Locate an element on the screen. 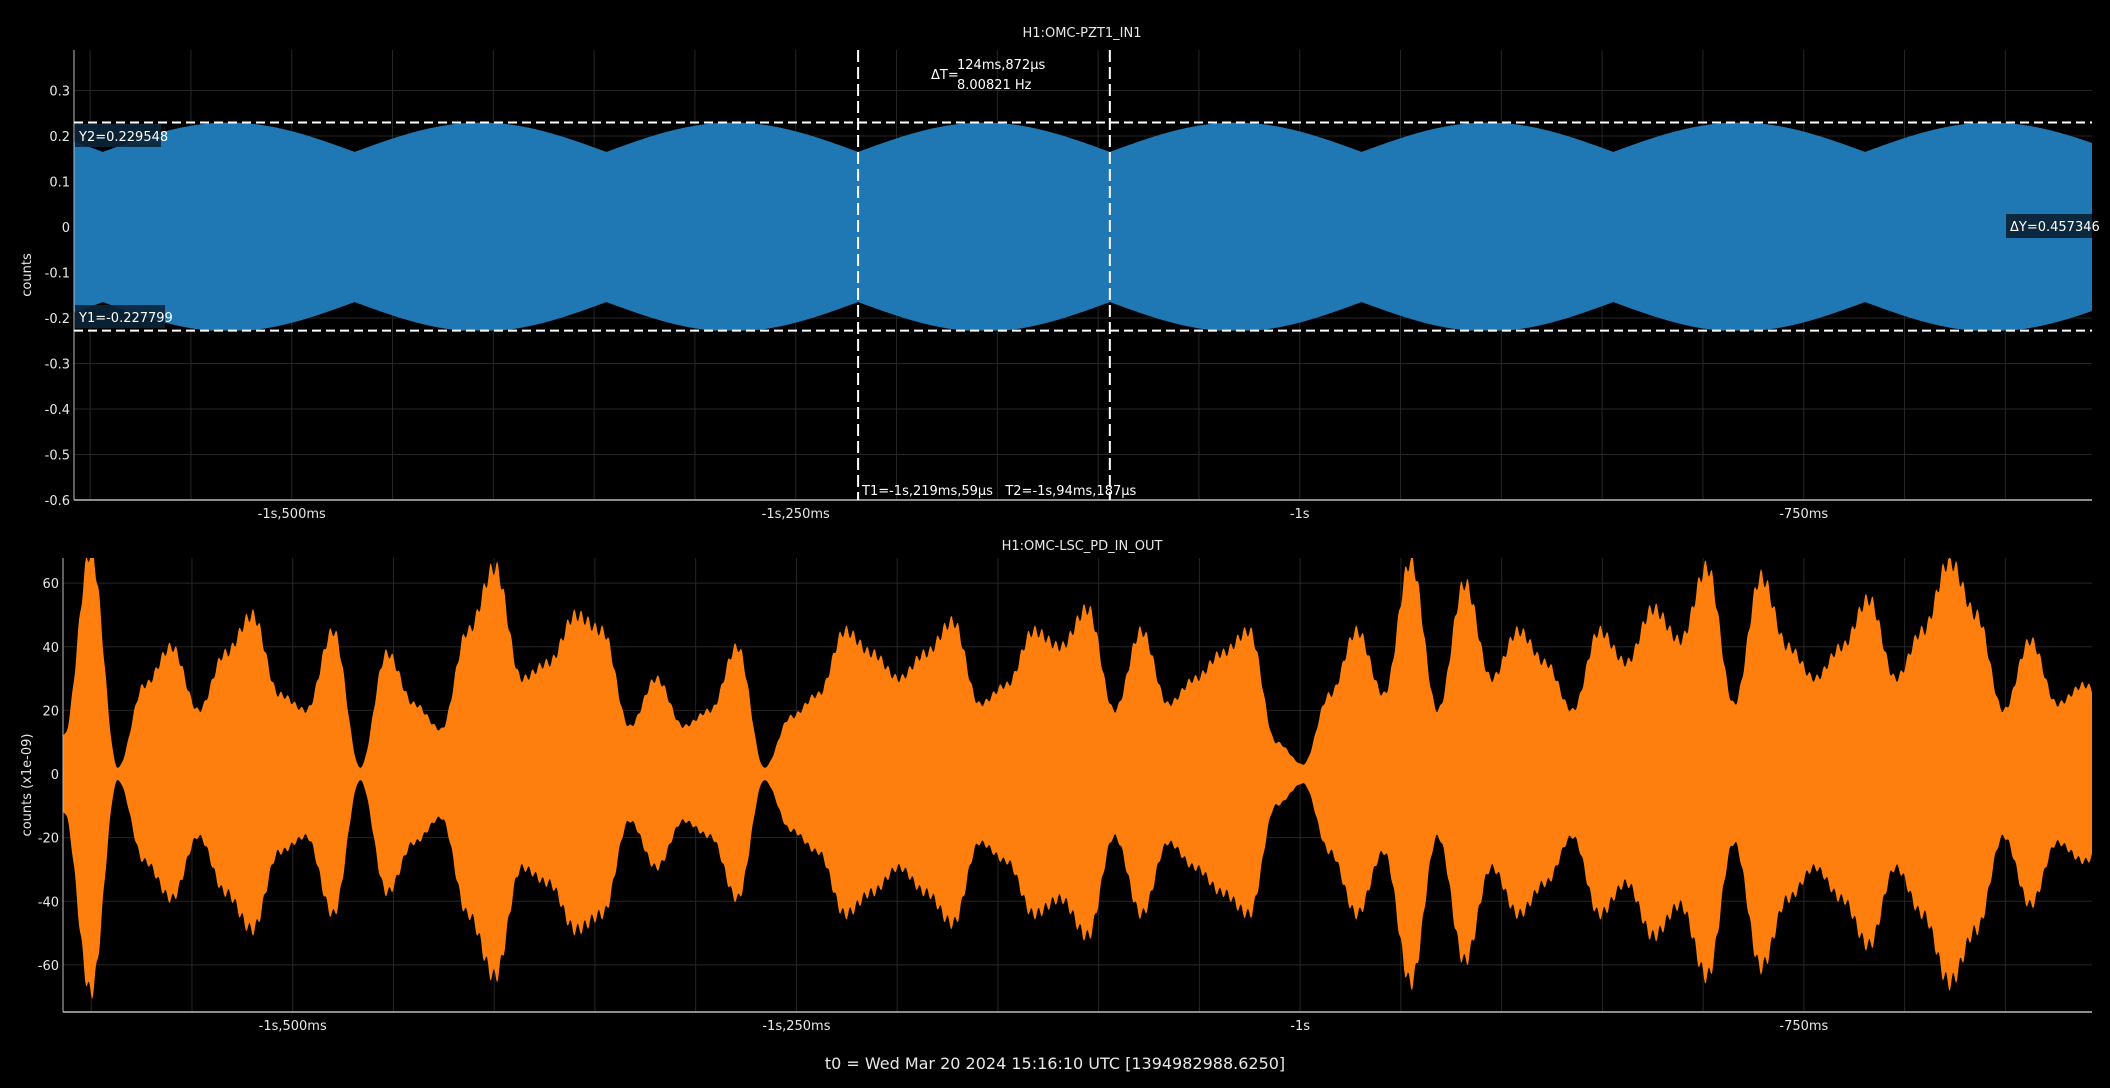 Image resolution: width=2110 pixels, height=1088 pixels. y-tick-labels: 60 40 20 0 -20 -40 -60 is located at coordinates (48, 775).